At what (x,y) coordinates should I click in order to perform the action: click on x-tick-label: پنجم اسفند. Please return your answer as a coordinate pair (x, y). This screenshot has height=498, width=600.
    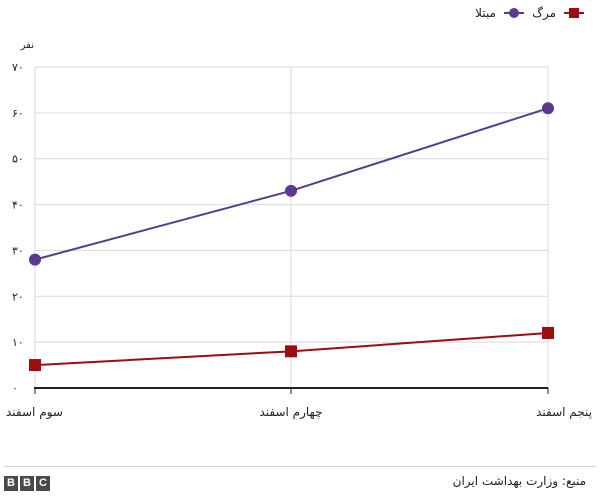
    Looking at the image, I should click on (564, 412).